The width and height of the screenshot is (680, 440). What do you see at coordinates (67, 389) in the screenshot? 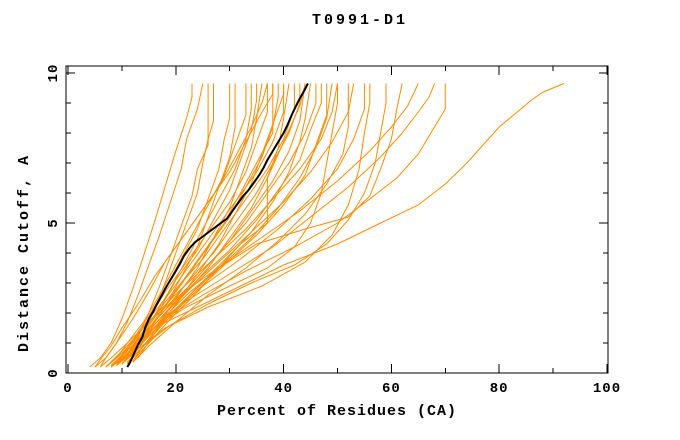
I see `x-tick-label: 0` at bounding box center [67, 389].